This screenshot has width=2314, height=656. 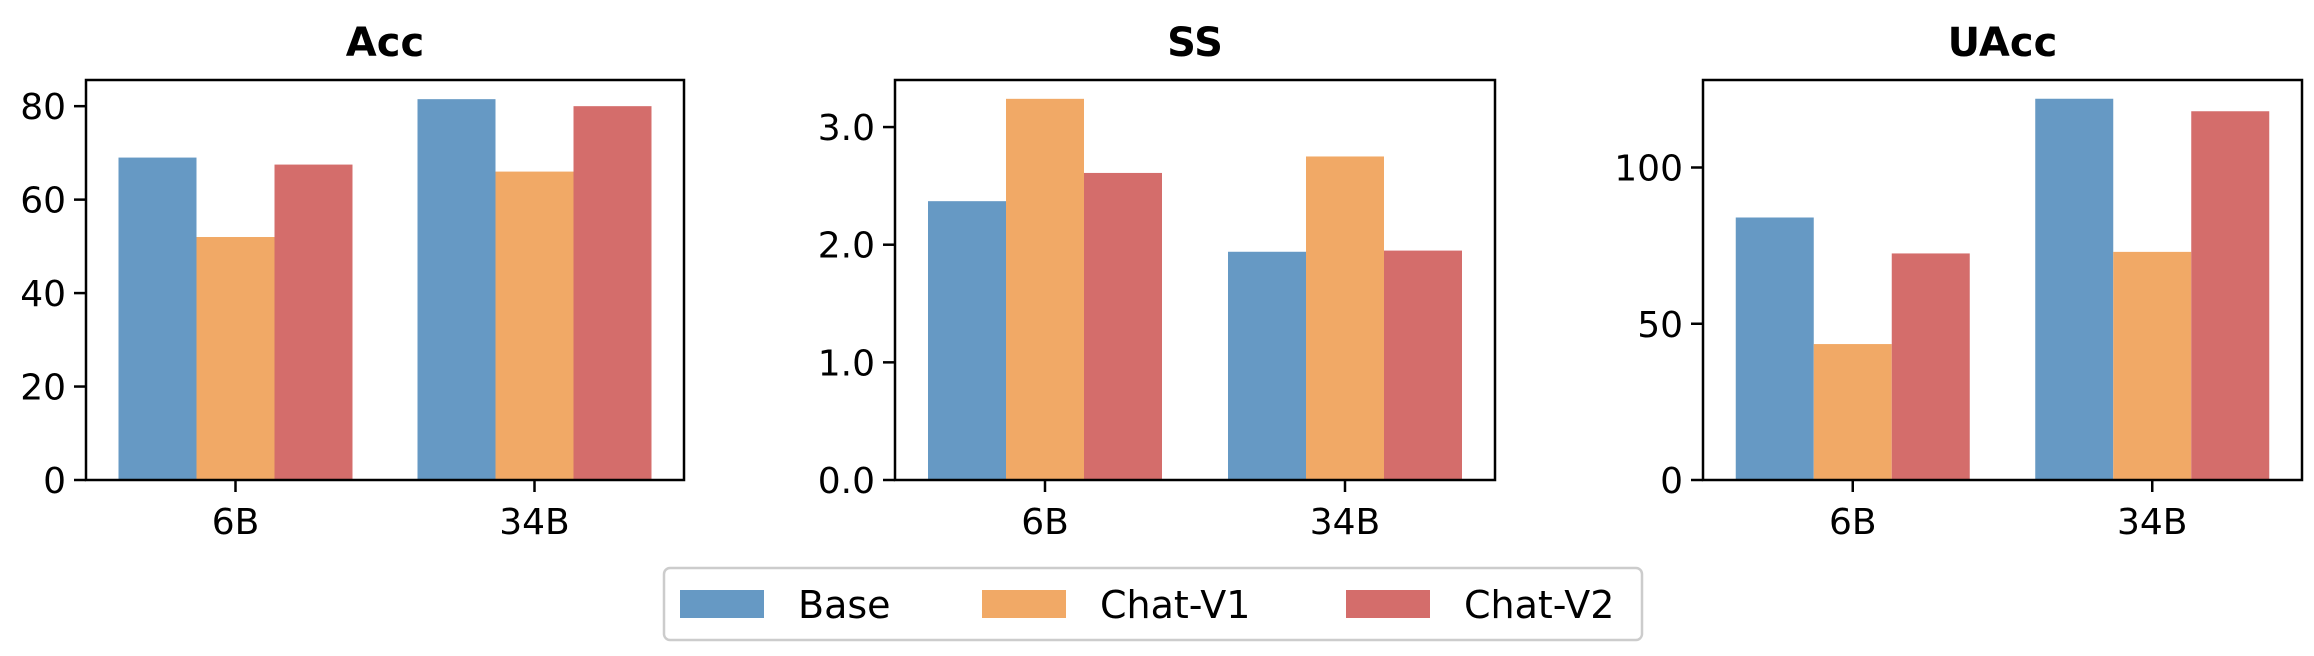 I want to click on bar-uacc-34b-chat-v2, so click(x=2230, y=295).